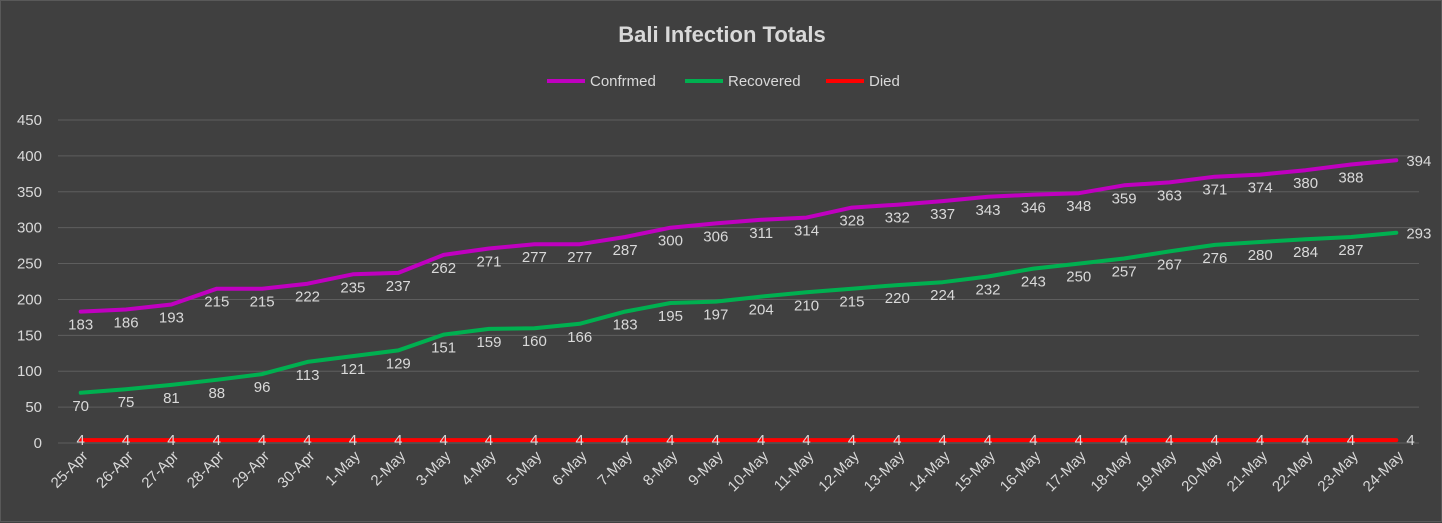 The width and height of the screenshot is (1442, 523). What do you see at coordinates (308, 375) in the screenshot?
I see `data-label: 113` at bounding box center [308, 375].